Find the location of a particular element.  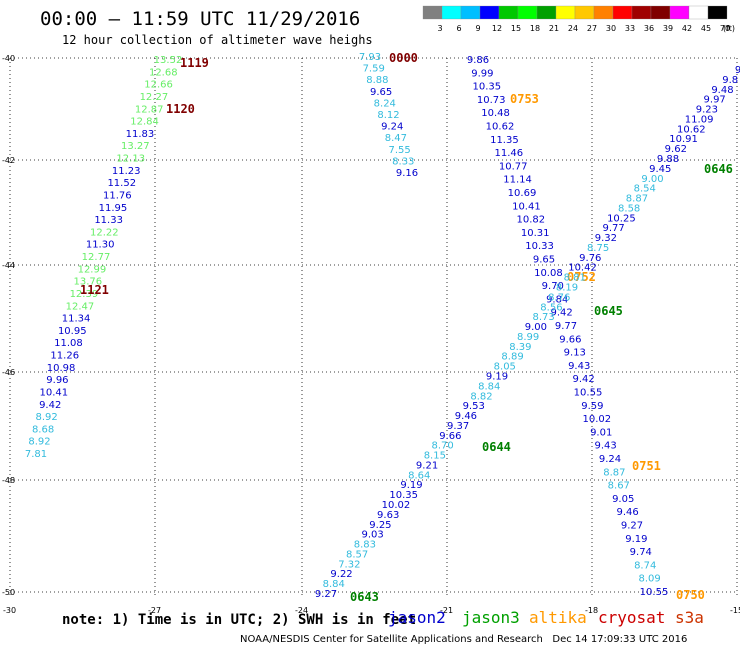

pass-time-label: 0000 is located at coordinates (403, 58).